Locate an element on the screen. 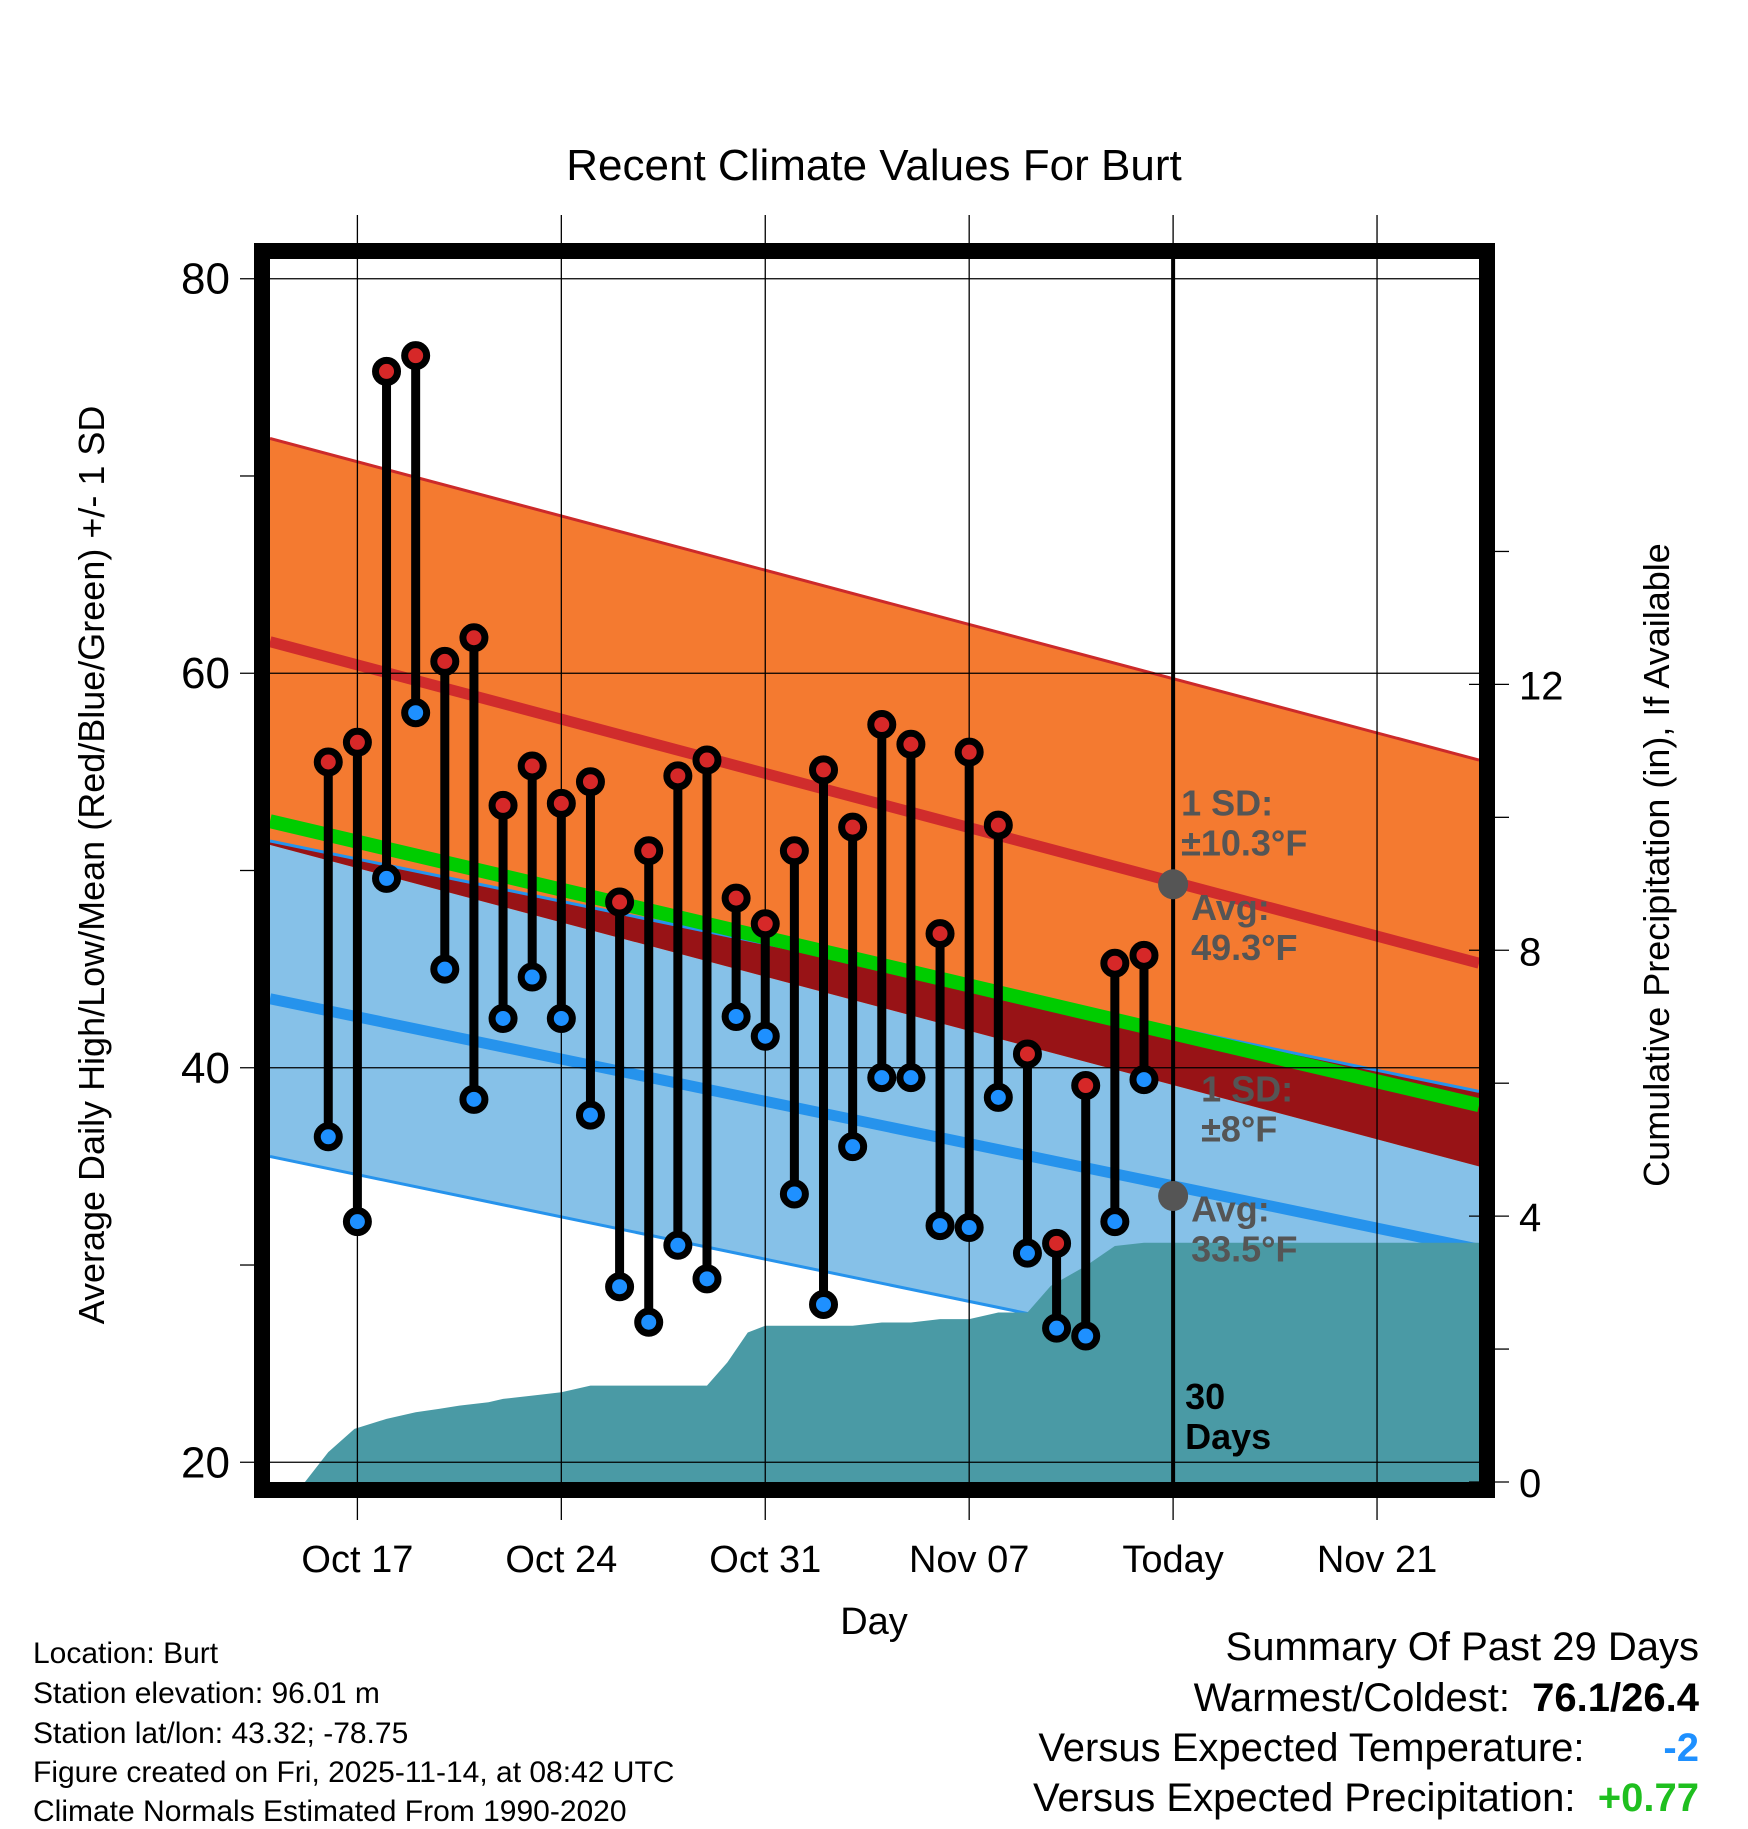  high-avg-annotation: Avg: is located at coordinates (1230, 907).